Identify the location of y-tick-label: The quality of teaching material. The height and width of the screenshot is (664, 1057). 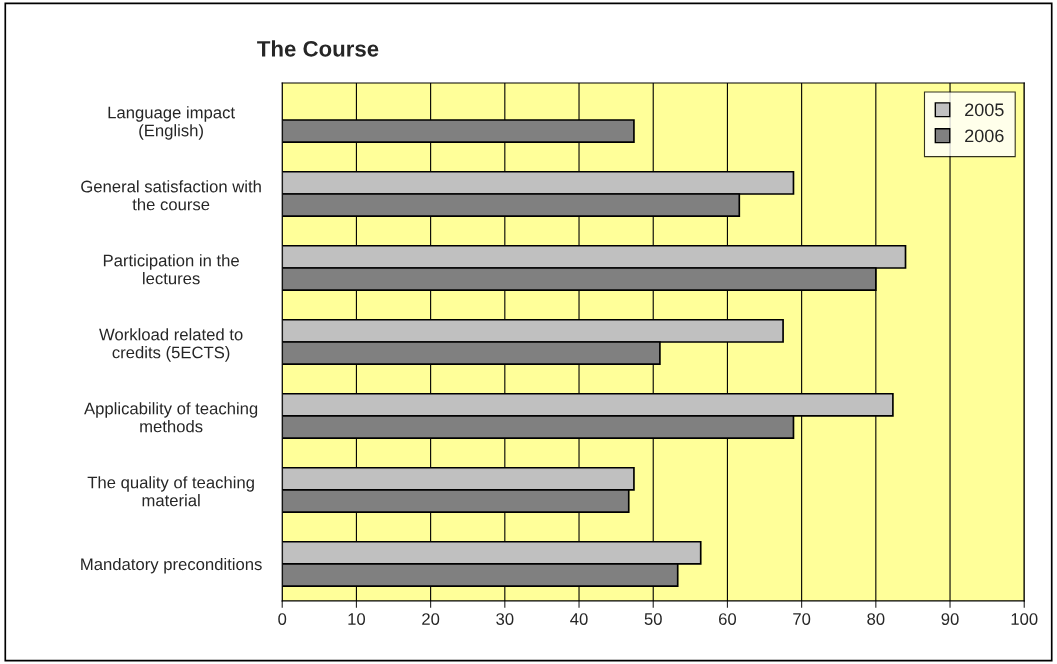
(170, 491).